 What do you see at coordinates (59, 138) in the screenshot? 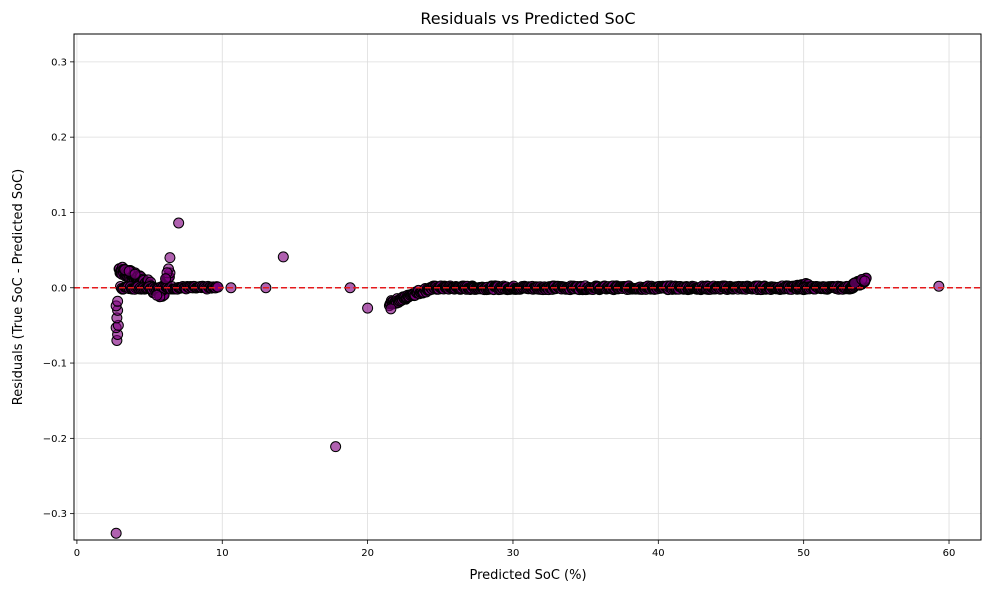
I see `y-tick-label: 0.2` at bounding box center [59, 138].